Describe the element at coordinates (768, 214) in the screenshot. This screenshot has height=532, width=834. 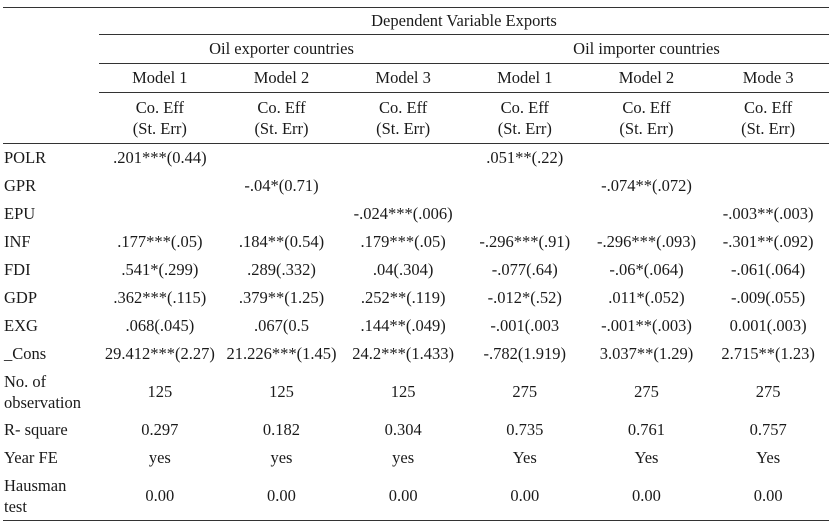
I see `table-cell: -.003**(.003)` at that location.